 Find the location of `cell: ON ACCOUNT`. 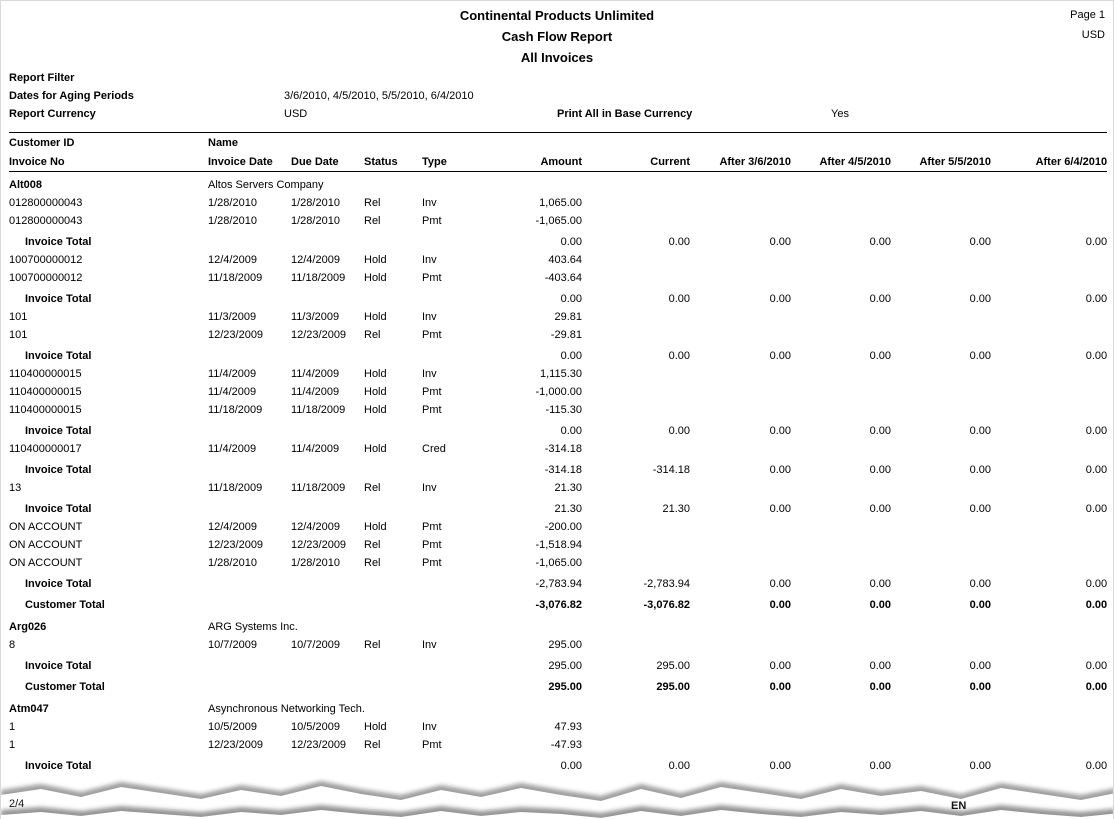

cell: ON ACCOUNT is located at coordinates (46, 527).